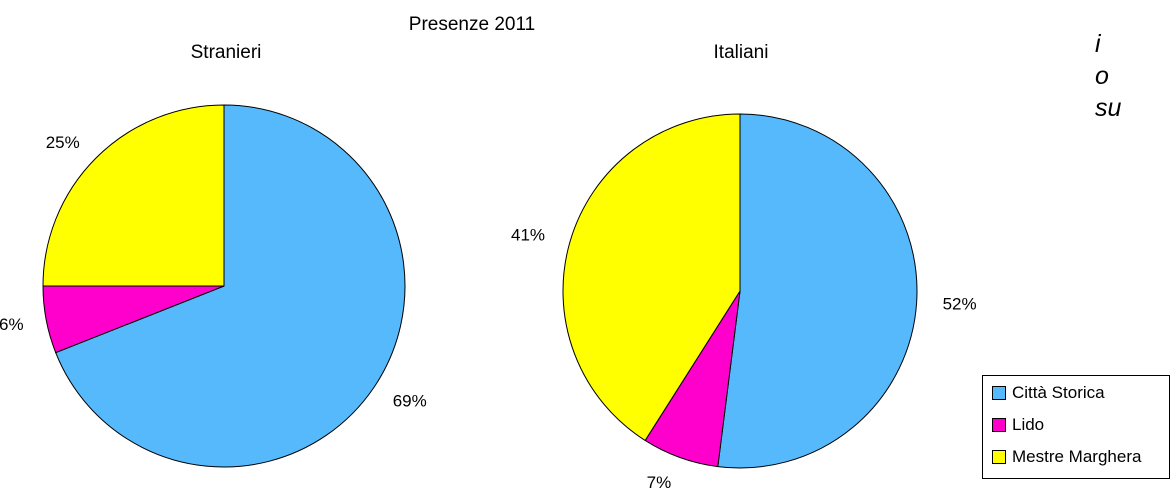 This screenshot has height=493, width=1170. Describe the element at coordinates (12, 324) in the screenshot. I see `pie-label-lido: 6%` at that location.